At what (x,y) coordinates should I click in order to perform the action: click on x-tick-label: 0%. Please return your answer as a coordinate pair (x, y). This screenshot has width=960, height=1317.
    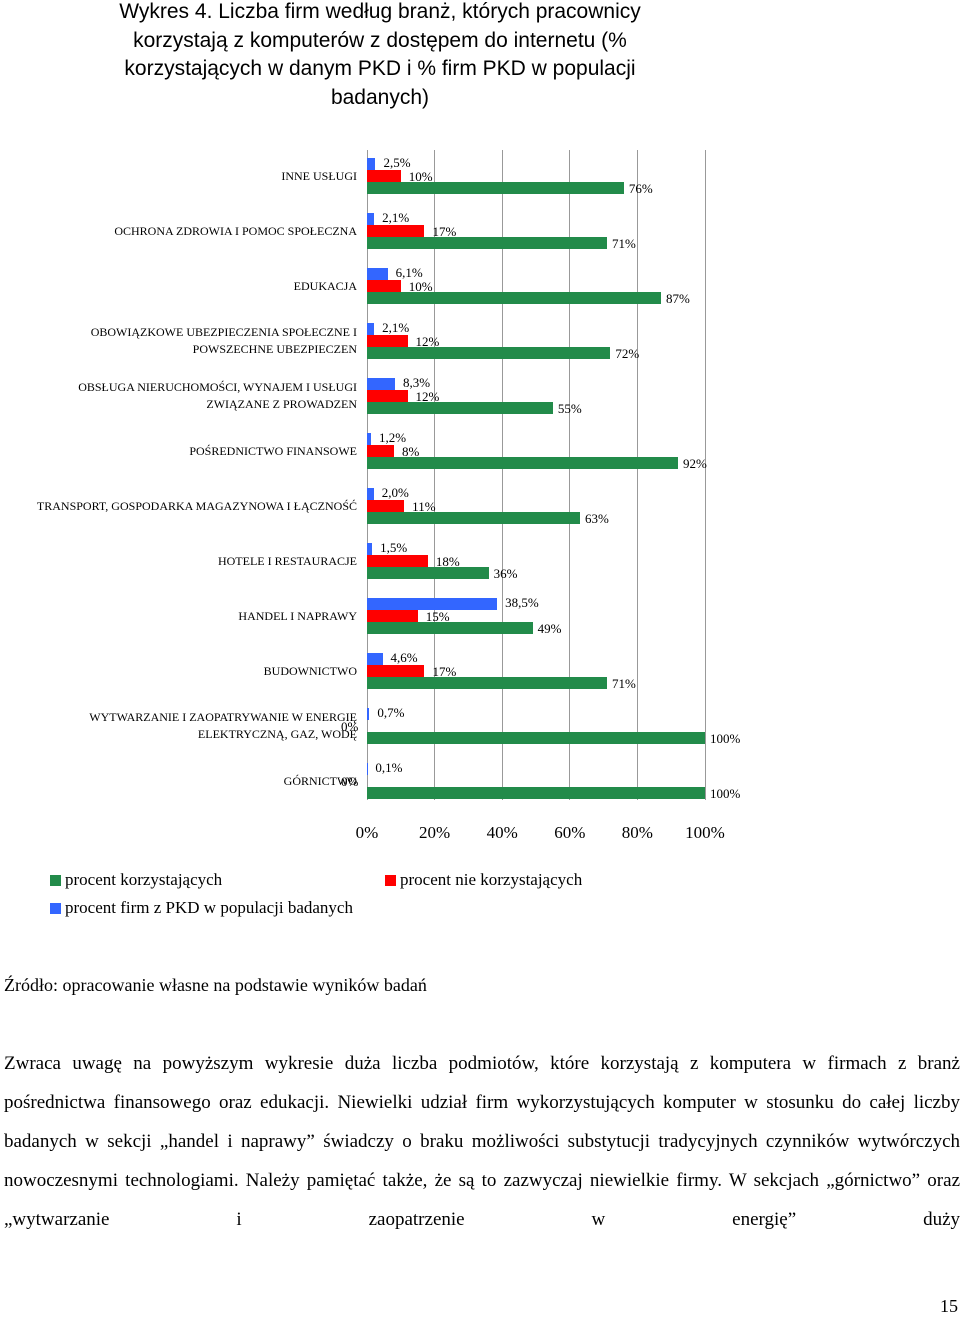
    Looking at the image, I should click on (367, 832).